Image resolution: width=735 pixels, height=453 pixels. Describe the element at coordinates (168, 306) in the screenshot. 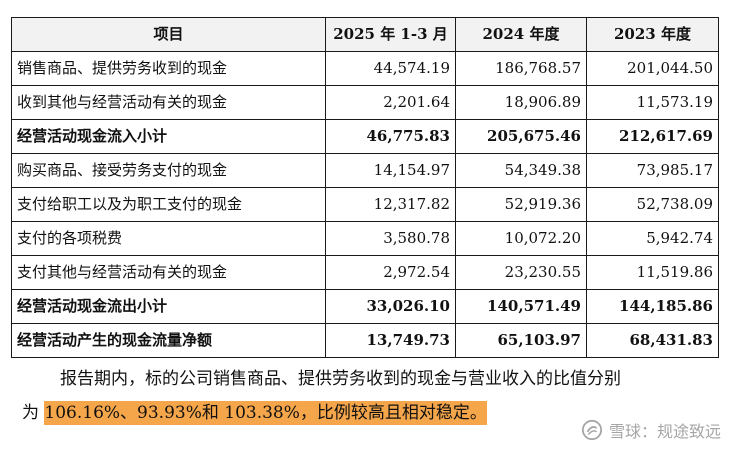

I see `row-label: 经营活动现金流出小计` at that location.